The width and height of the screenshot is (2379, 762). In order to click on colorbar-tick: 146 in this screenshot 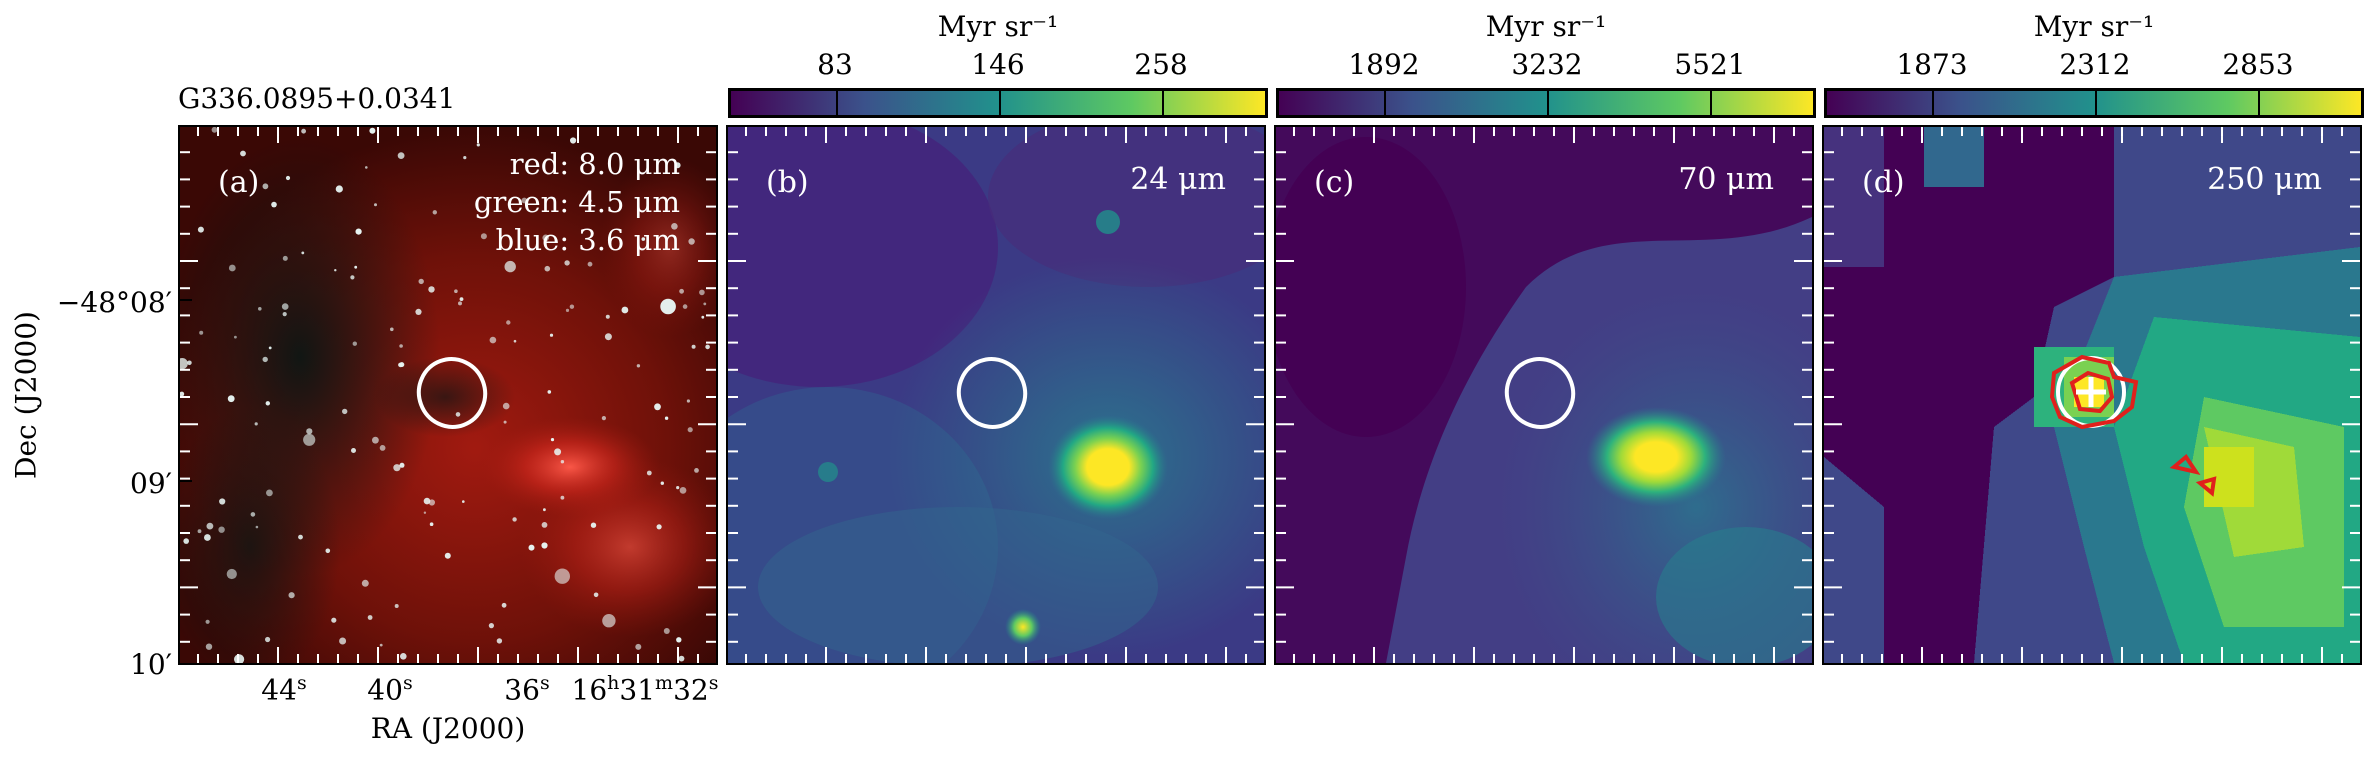, I will do `click(998, 64)`.